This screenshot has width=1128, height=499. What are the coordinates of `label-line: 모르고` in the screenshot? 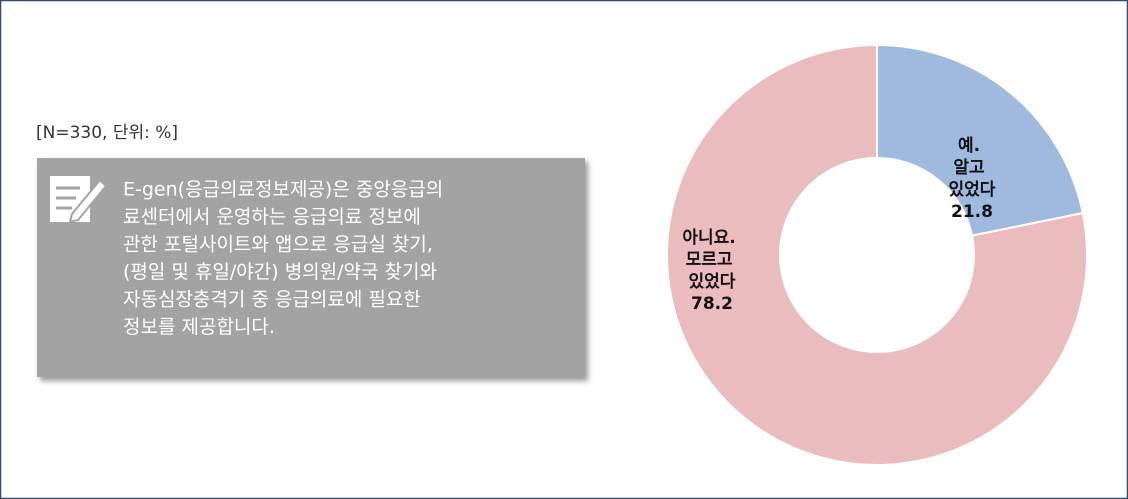 It's located at (712, 260).